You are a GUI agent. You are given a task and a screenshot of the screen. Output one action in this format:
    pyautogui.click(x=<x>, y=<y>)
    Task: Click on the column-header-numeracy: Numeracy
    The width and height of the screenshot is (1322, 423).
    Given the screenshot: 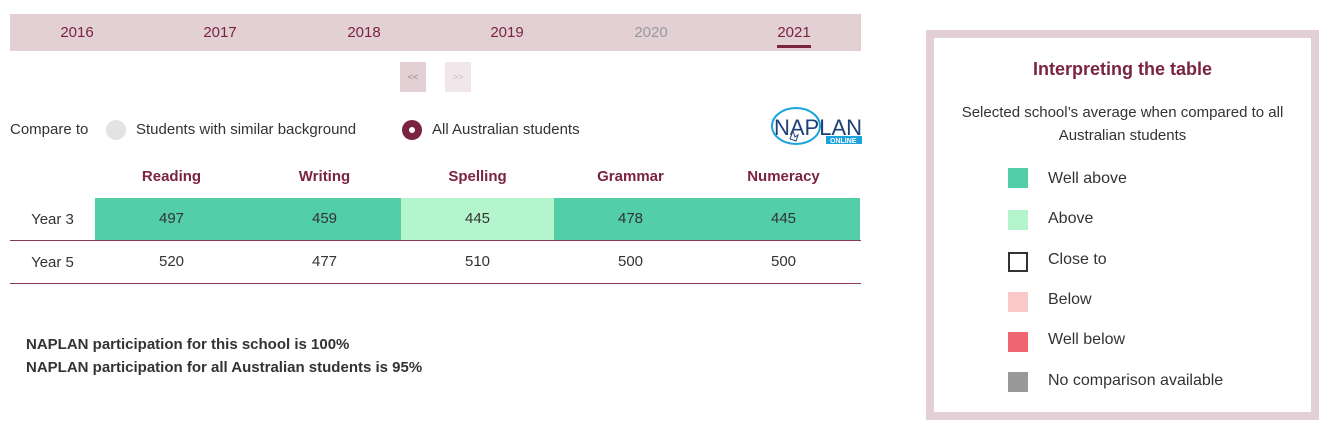 What is the action you would take?
    pyautogui.click(x=783, y=176)
    